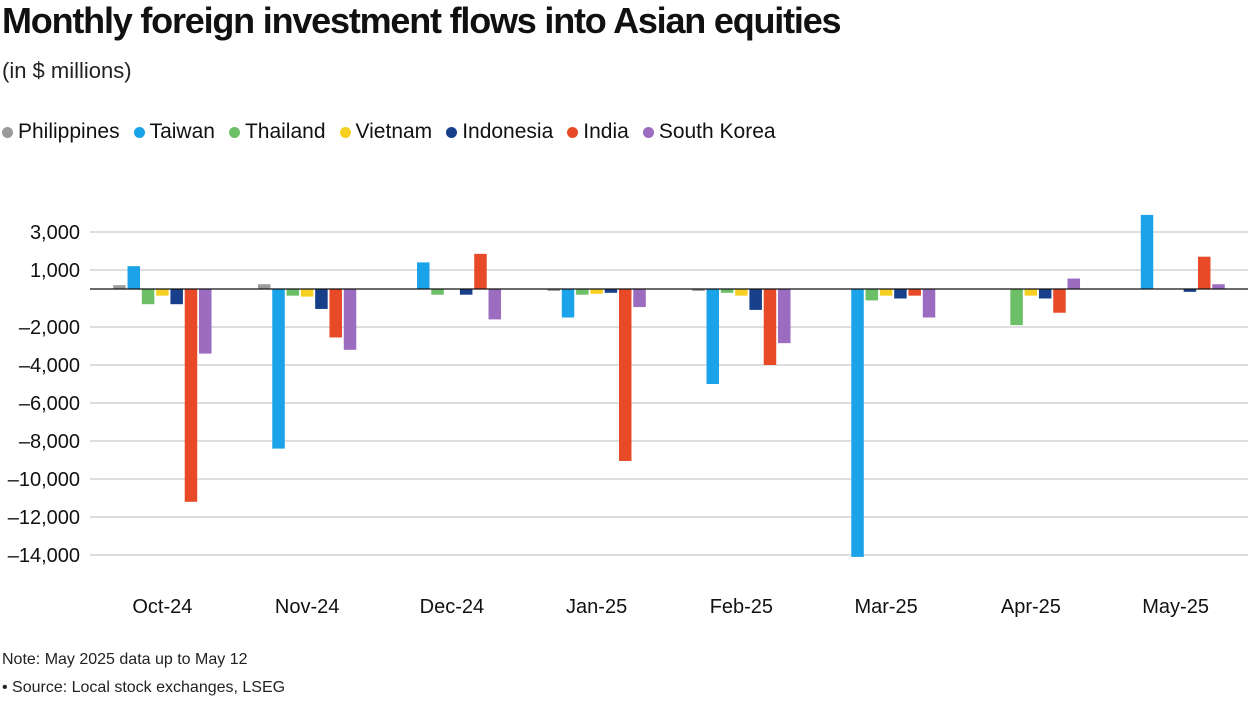 This screenshot has width=1250, height=703. I want to click on legend-label: South Korea, so click(717, 131).